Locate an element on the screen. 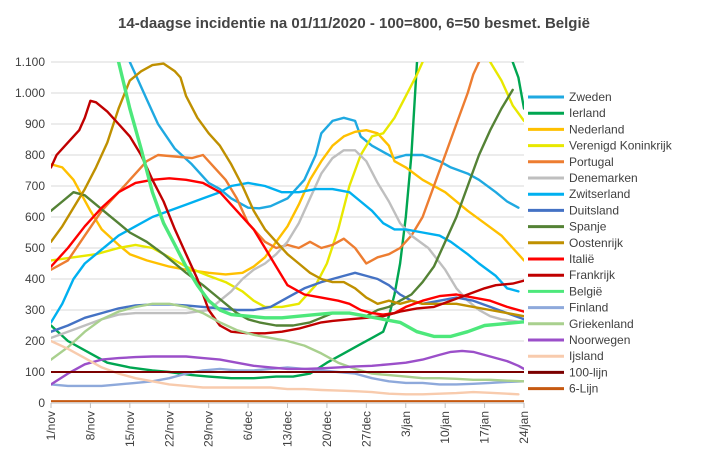  y-tick-label: 0 is located at coordinates (41, 403).